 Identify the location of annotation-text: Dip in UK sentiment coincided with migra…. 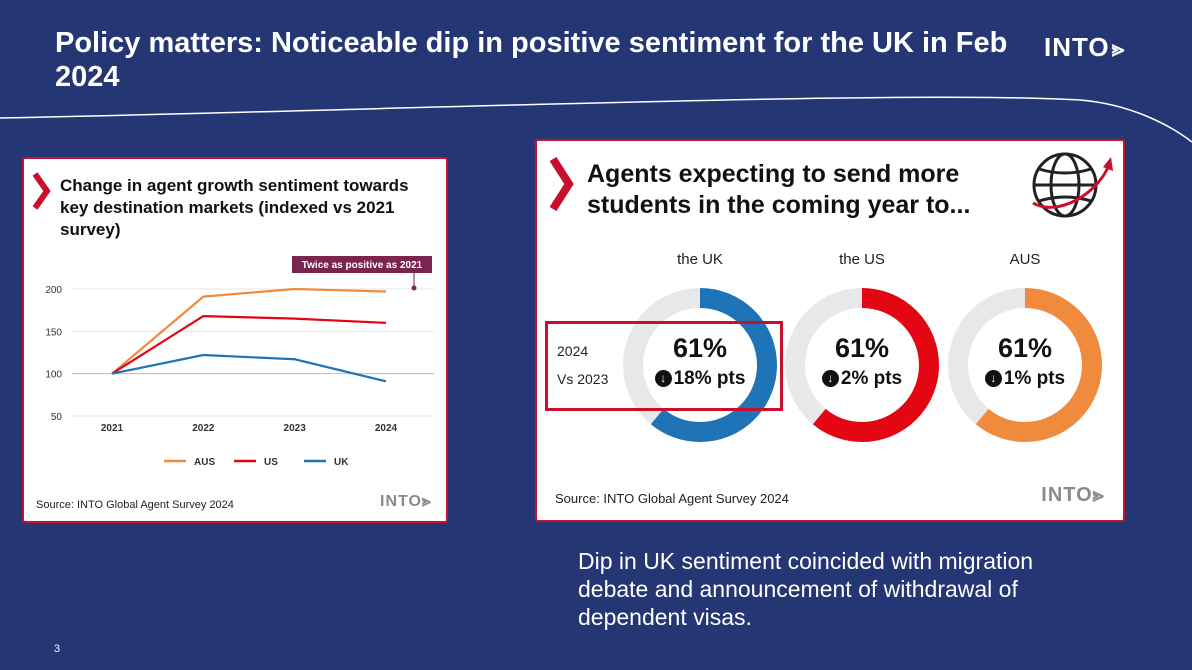
(806, 589).